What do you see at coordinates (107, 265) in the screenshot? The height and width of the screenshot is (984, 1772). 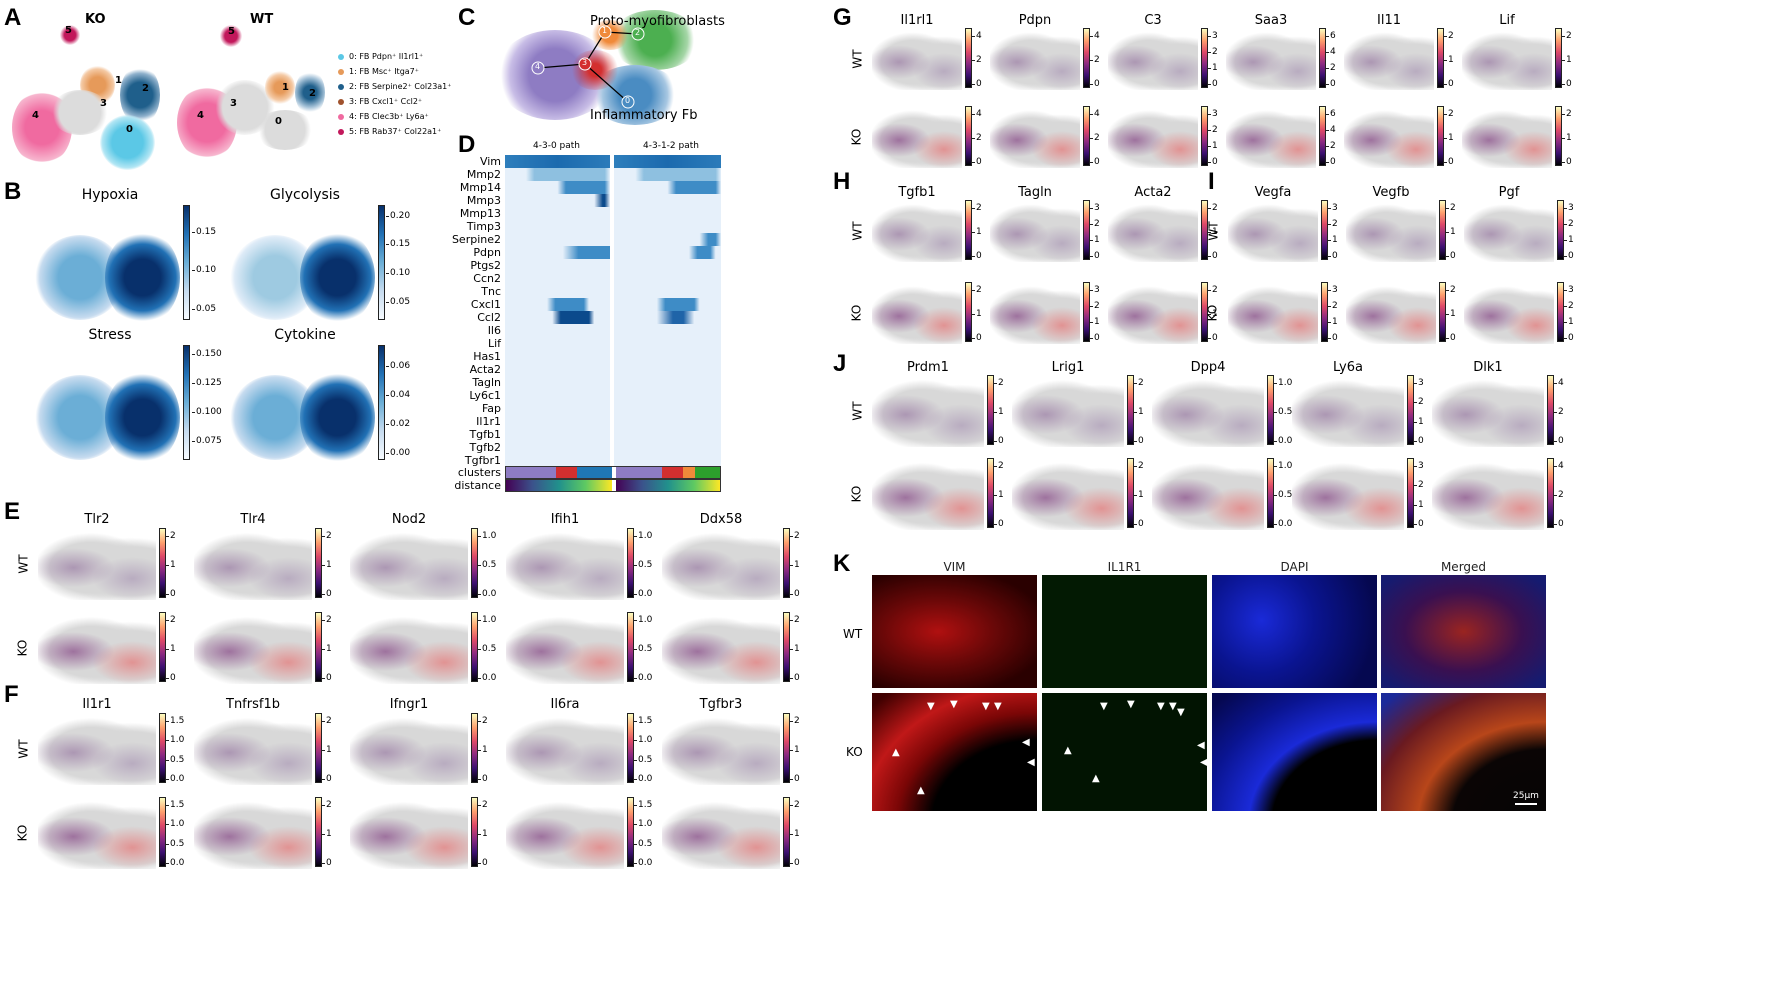 I see `umap-hypoxia` at bounding box center [107, 265].